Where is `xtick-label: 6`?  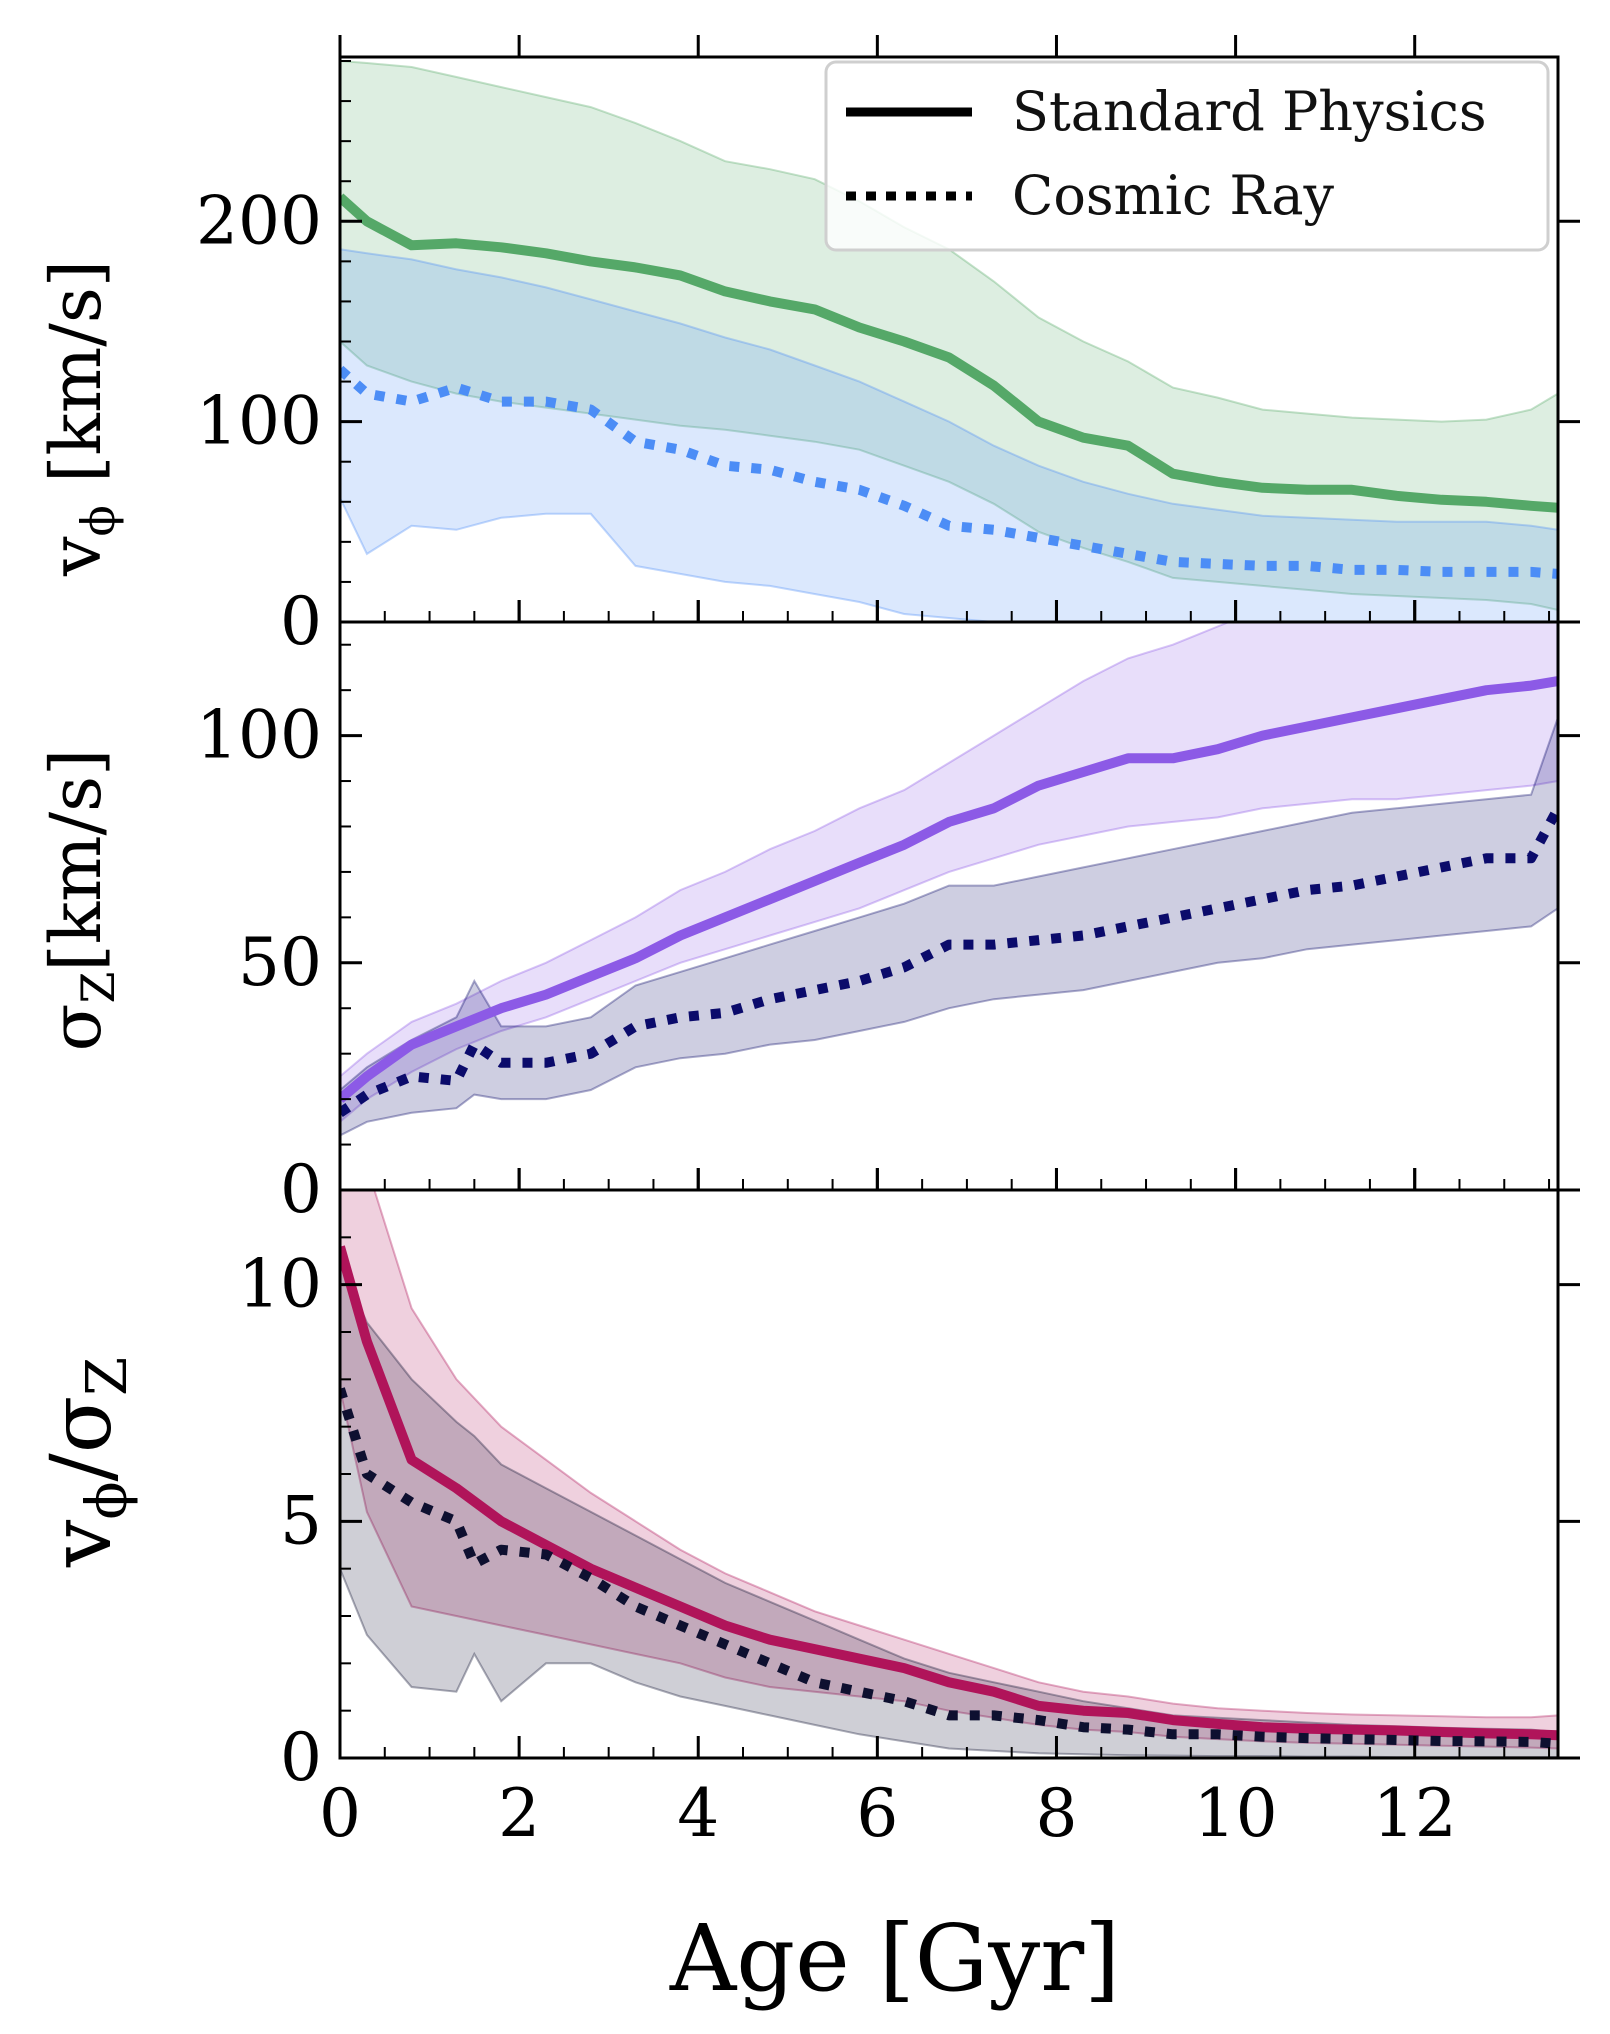
xtick-label: 6 is located at coordinates (877, 1813).